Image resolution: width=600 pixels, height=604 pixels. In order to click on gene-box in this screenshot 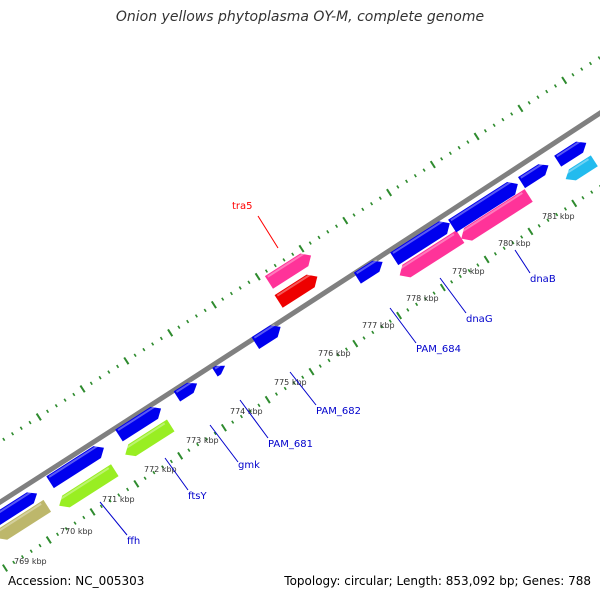, I will do `click(268, 335)`.